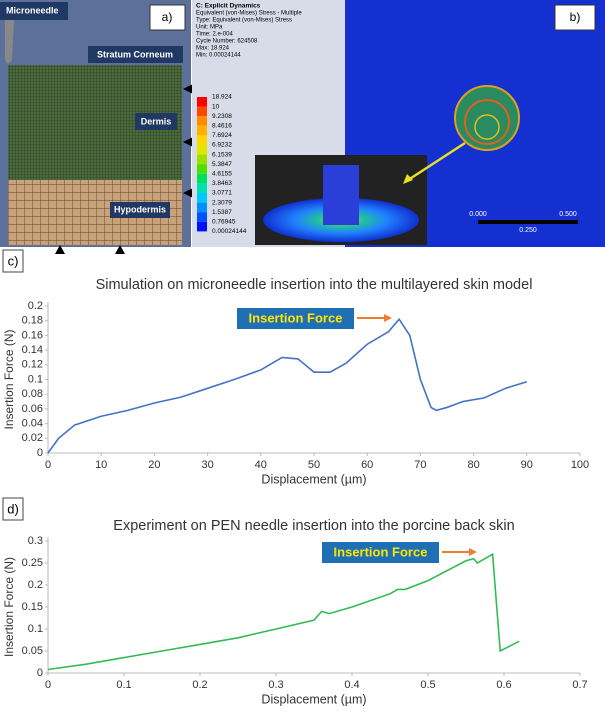  What do you see at coordinates (209, 28) in the screenshot?
I see `legend-line: Unit: MPa` at bounding box center [209, 28].